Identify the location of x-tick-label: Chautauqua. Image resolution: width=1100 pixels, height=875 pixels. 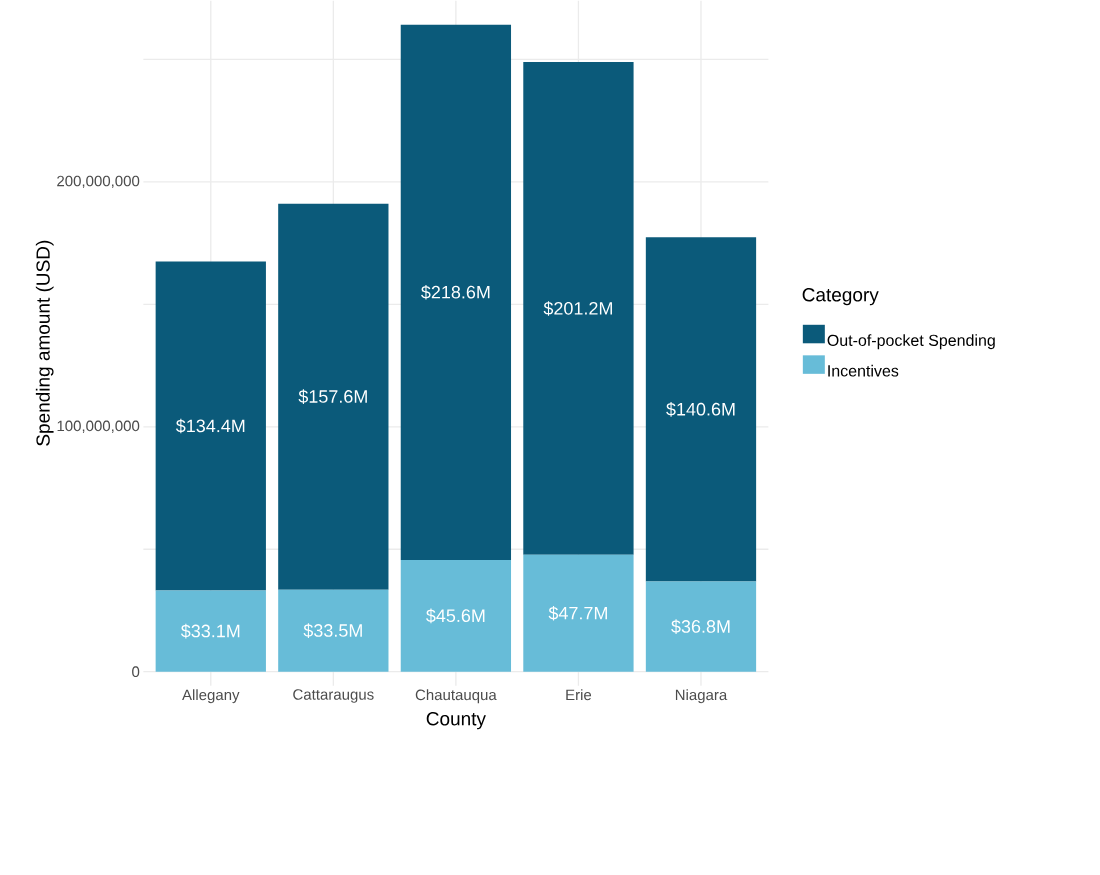
(456, 696).